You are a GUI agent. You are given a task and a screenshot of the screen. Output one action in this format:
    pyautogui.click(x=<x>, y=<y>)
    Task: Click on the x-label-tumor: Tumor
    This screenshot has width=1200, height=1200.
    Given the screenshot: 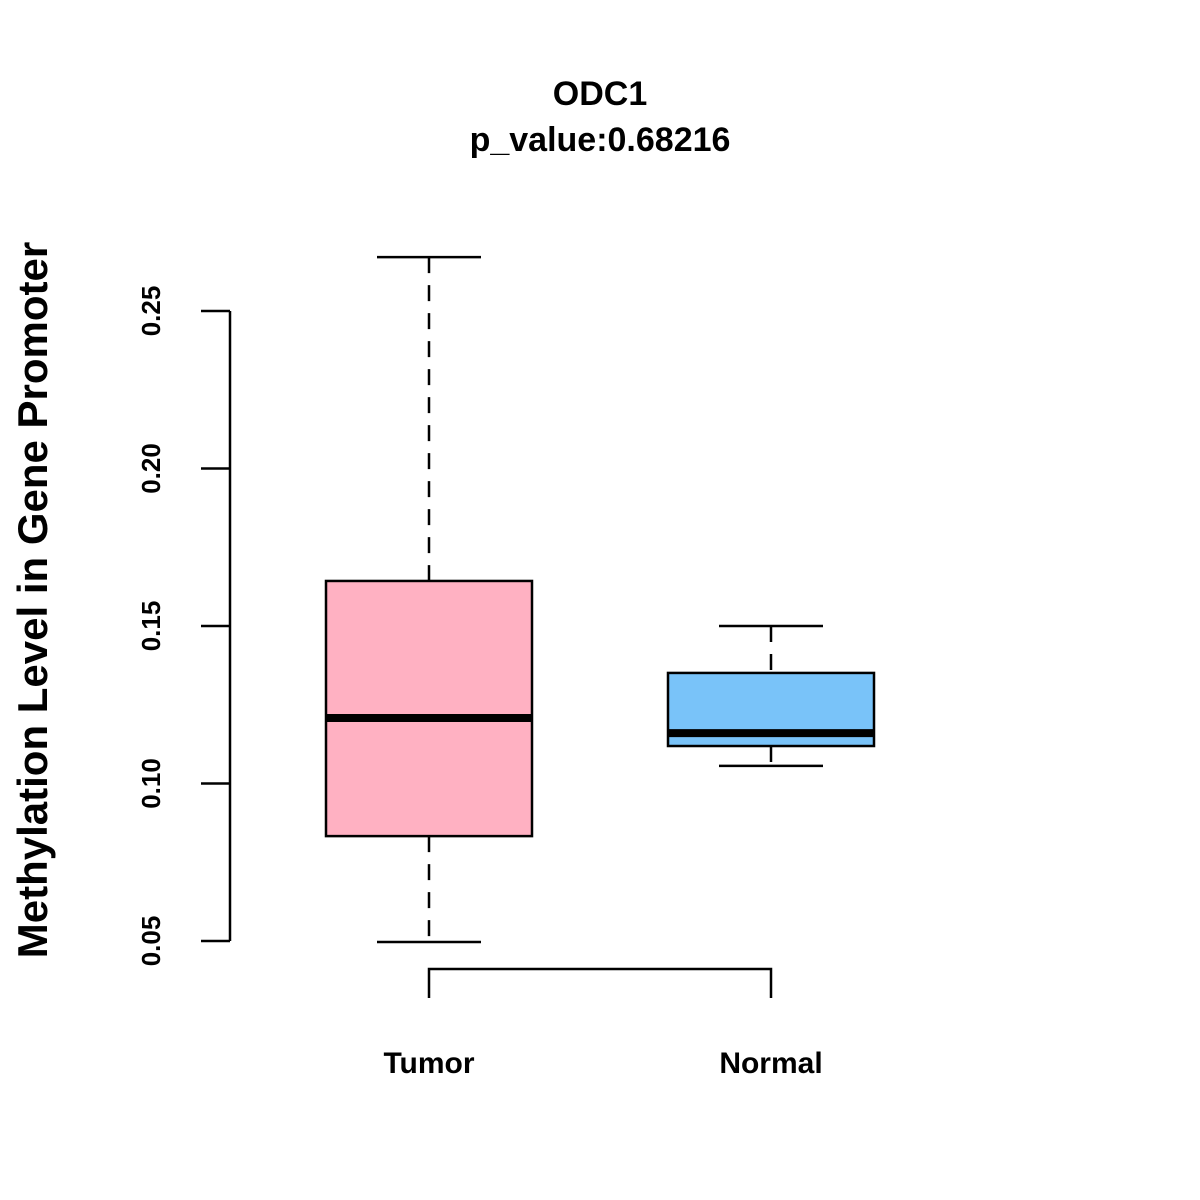 What is the action you would take?
    pyautogui.click(x=428, y=1063)
    